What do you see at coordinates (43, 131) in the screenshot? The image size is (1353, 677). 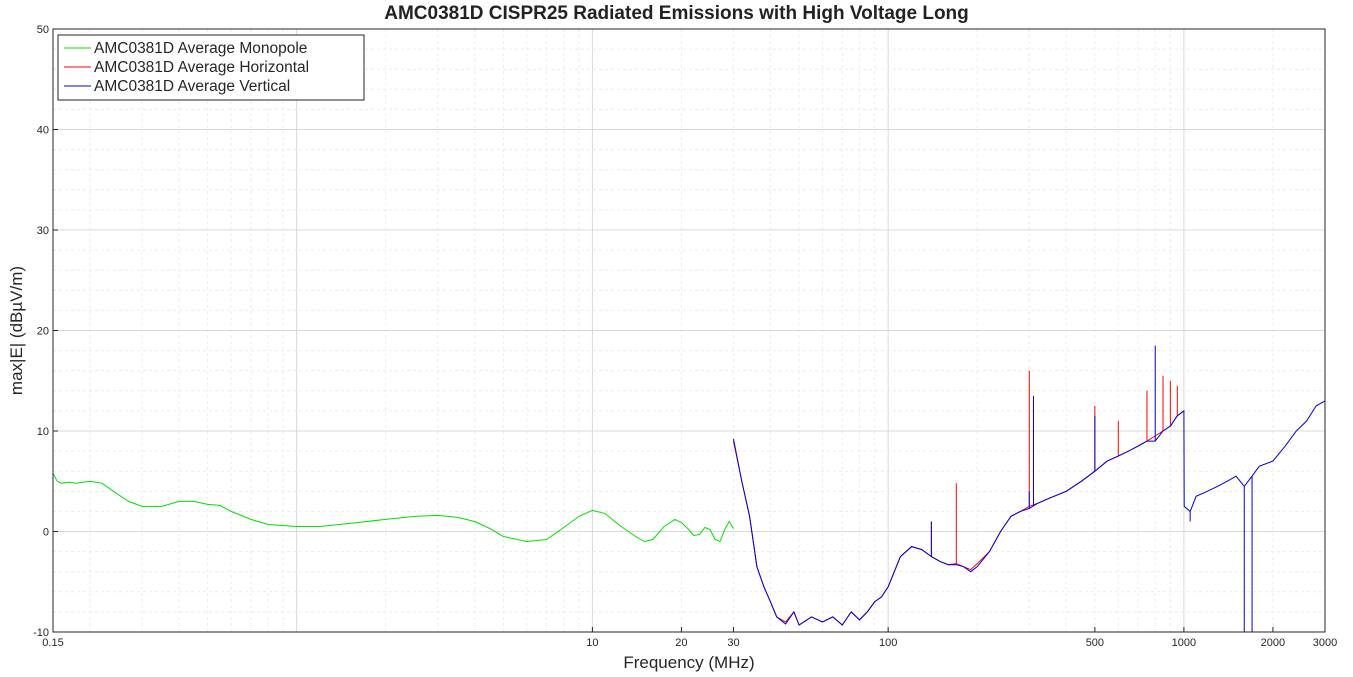 I see `y-tick-label: 40` at bounding box center [43, 131].